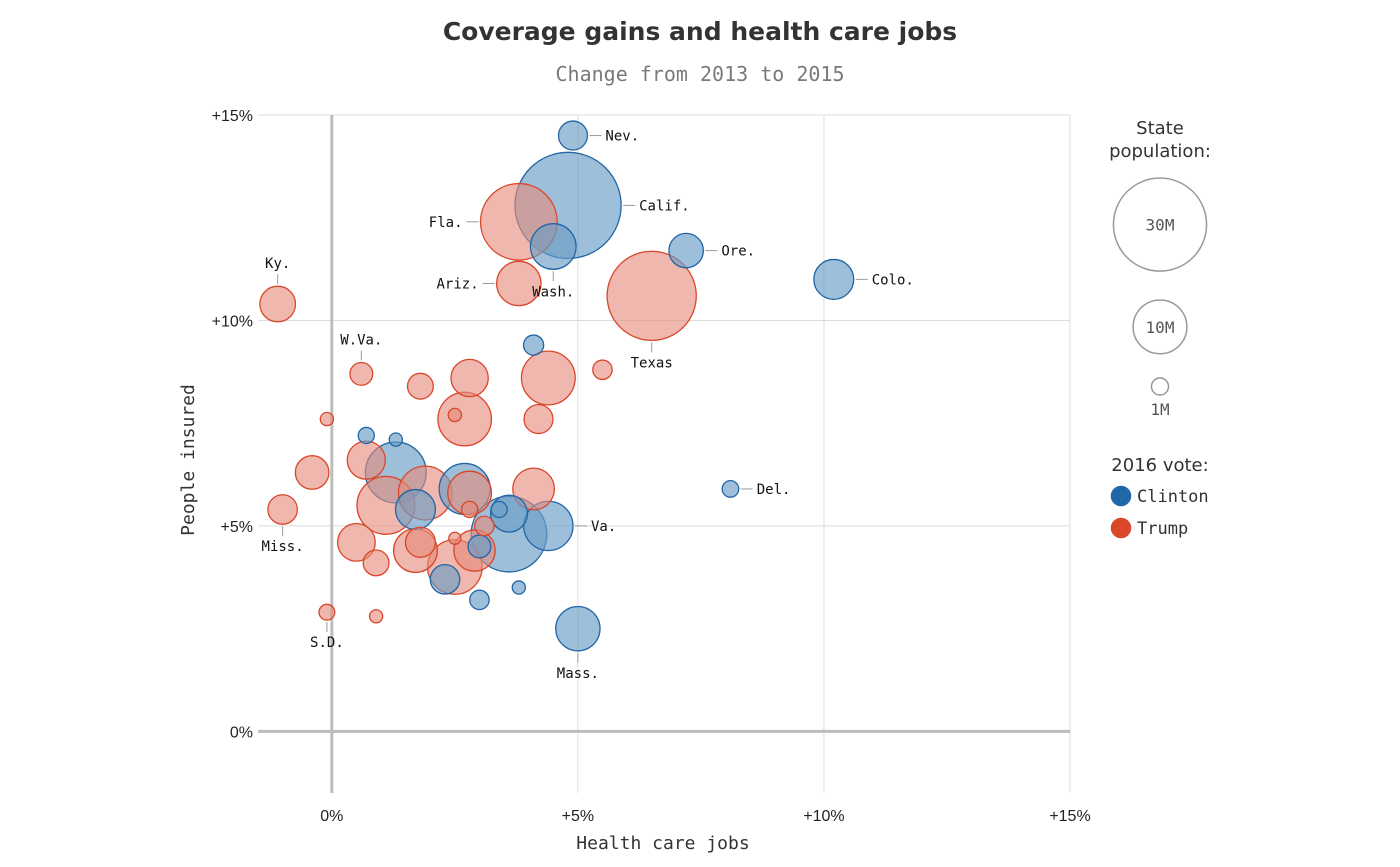 The image size is (1400, 867). What do you see at coordinates (283, 547) in the screenshot?
I see `state-label: Miss.` at bounding box center [283, 547].